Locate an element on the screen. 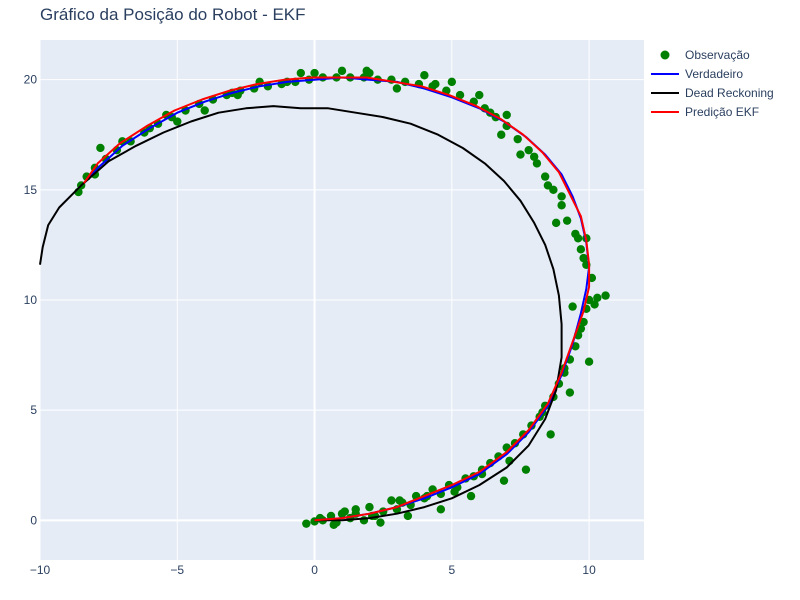 This screenshot has height=600, width=800. legend-label: Observação is located at coordinates (717, 55).